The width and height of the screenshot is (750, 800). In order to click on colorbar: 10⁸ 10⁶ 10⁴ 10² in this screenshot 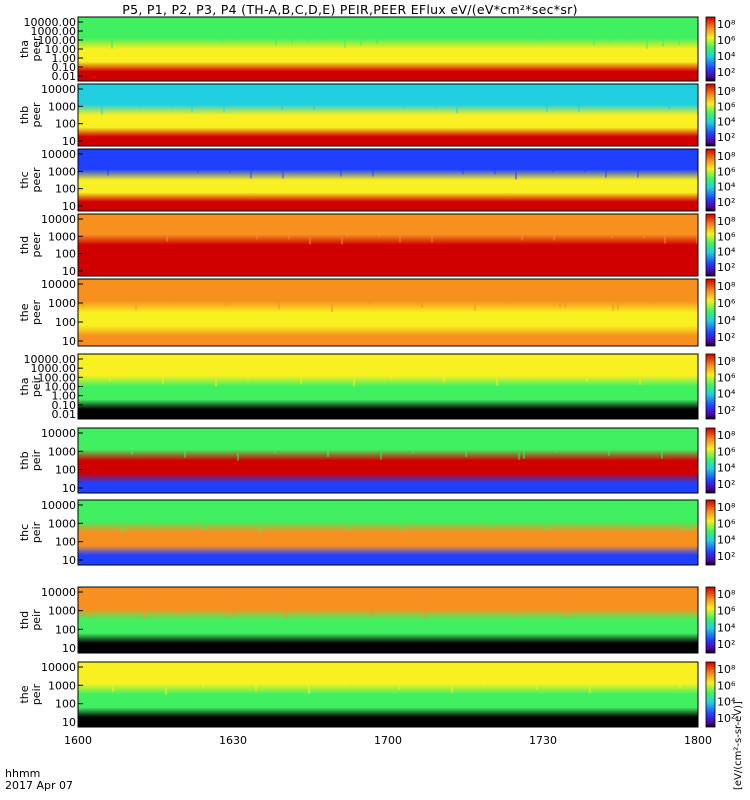, I will do `click(720, 115)`.